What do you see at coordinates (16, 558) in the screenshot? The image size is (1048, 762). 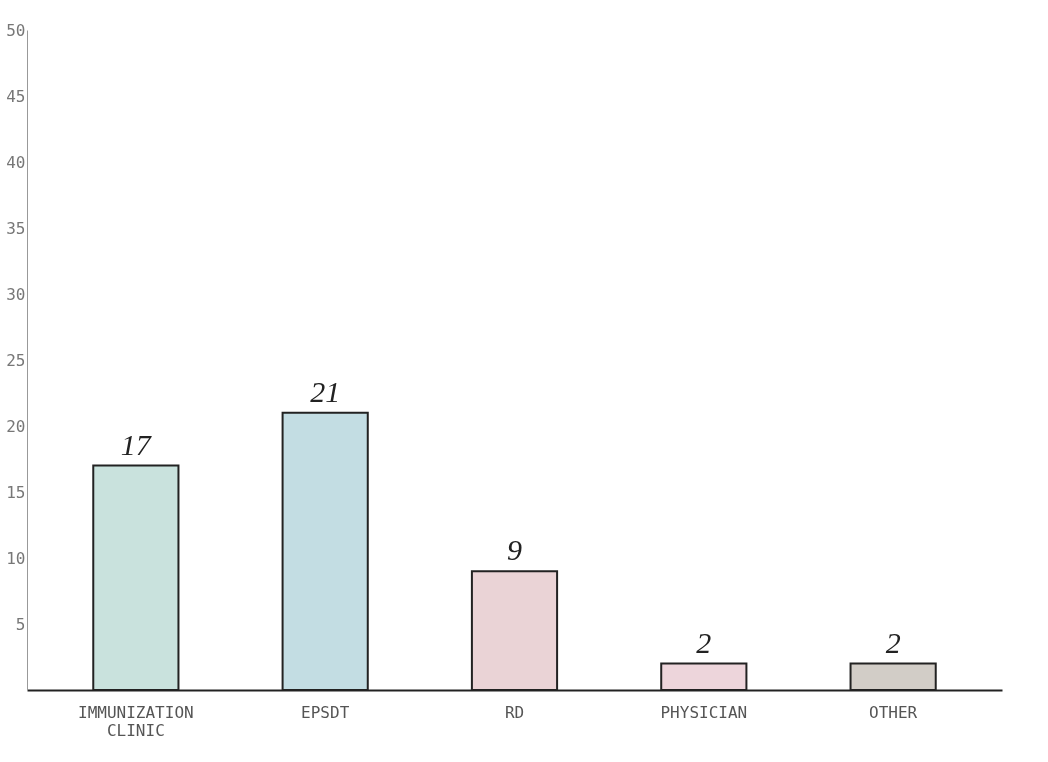 I see `y-tick-label: 10` at bounding box center [16, 558].